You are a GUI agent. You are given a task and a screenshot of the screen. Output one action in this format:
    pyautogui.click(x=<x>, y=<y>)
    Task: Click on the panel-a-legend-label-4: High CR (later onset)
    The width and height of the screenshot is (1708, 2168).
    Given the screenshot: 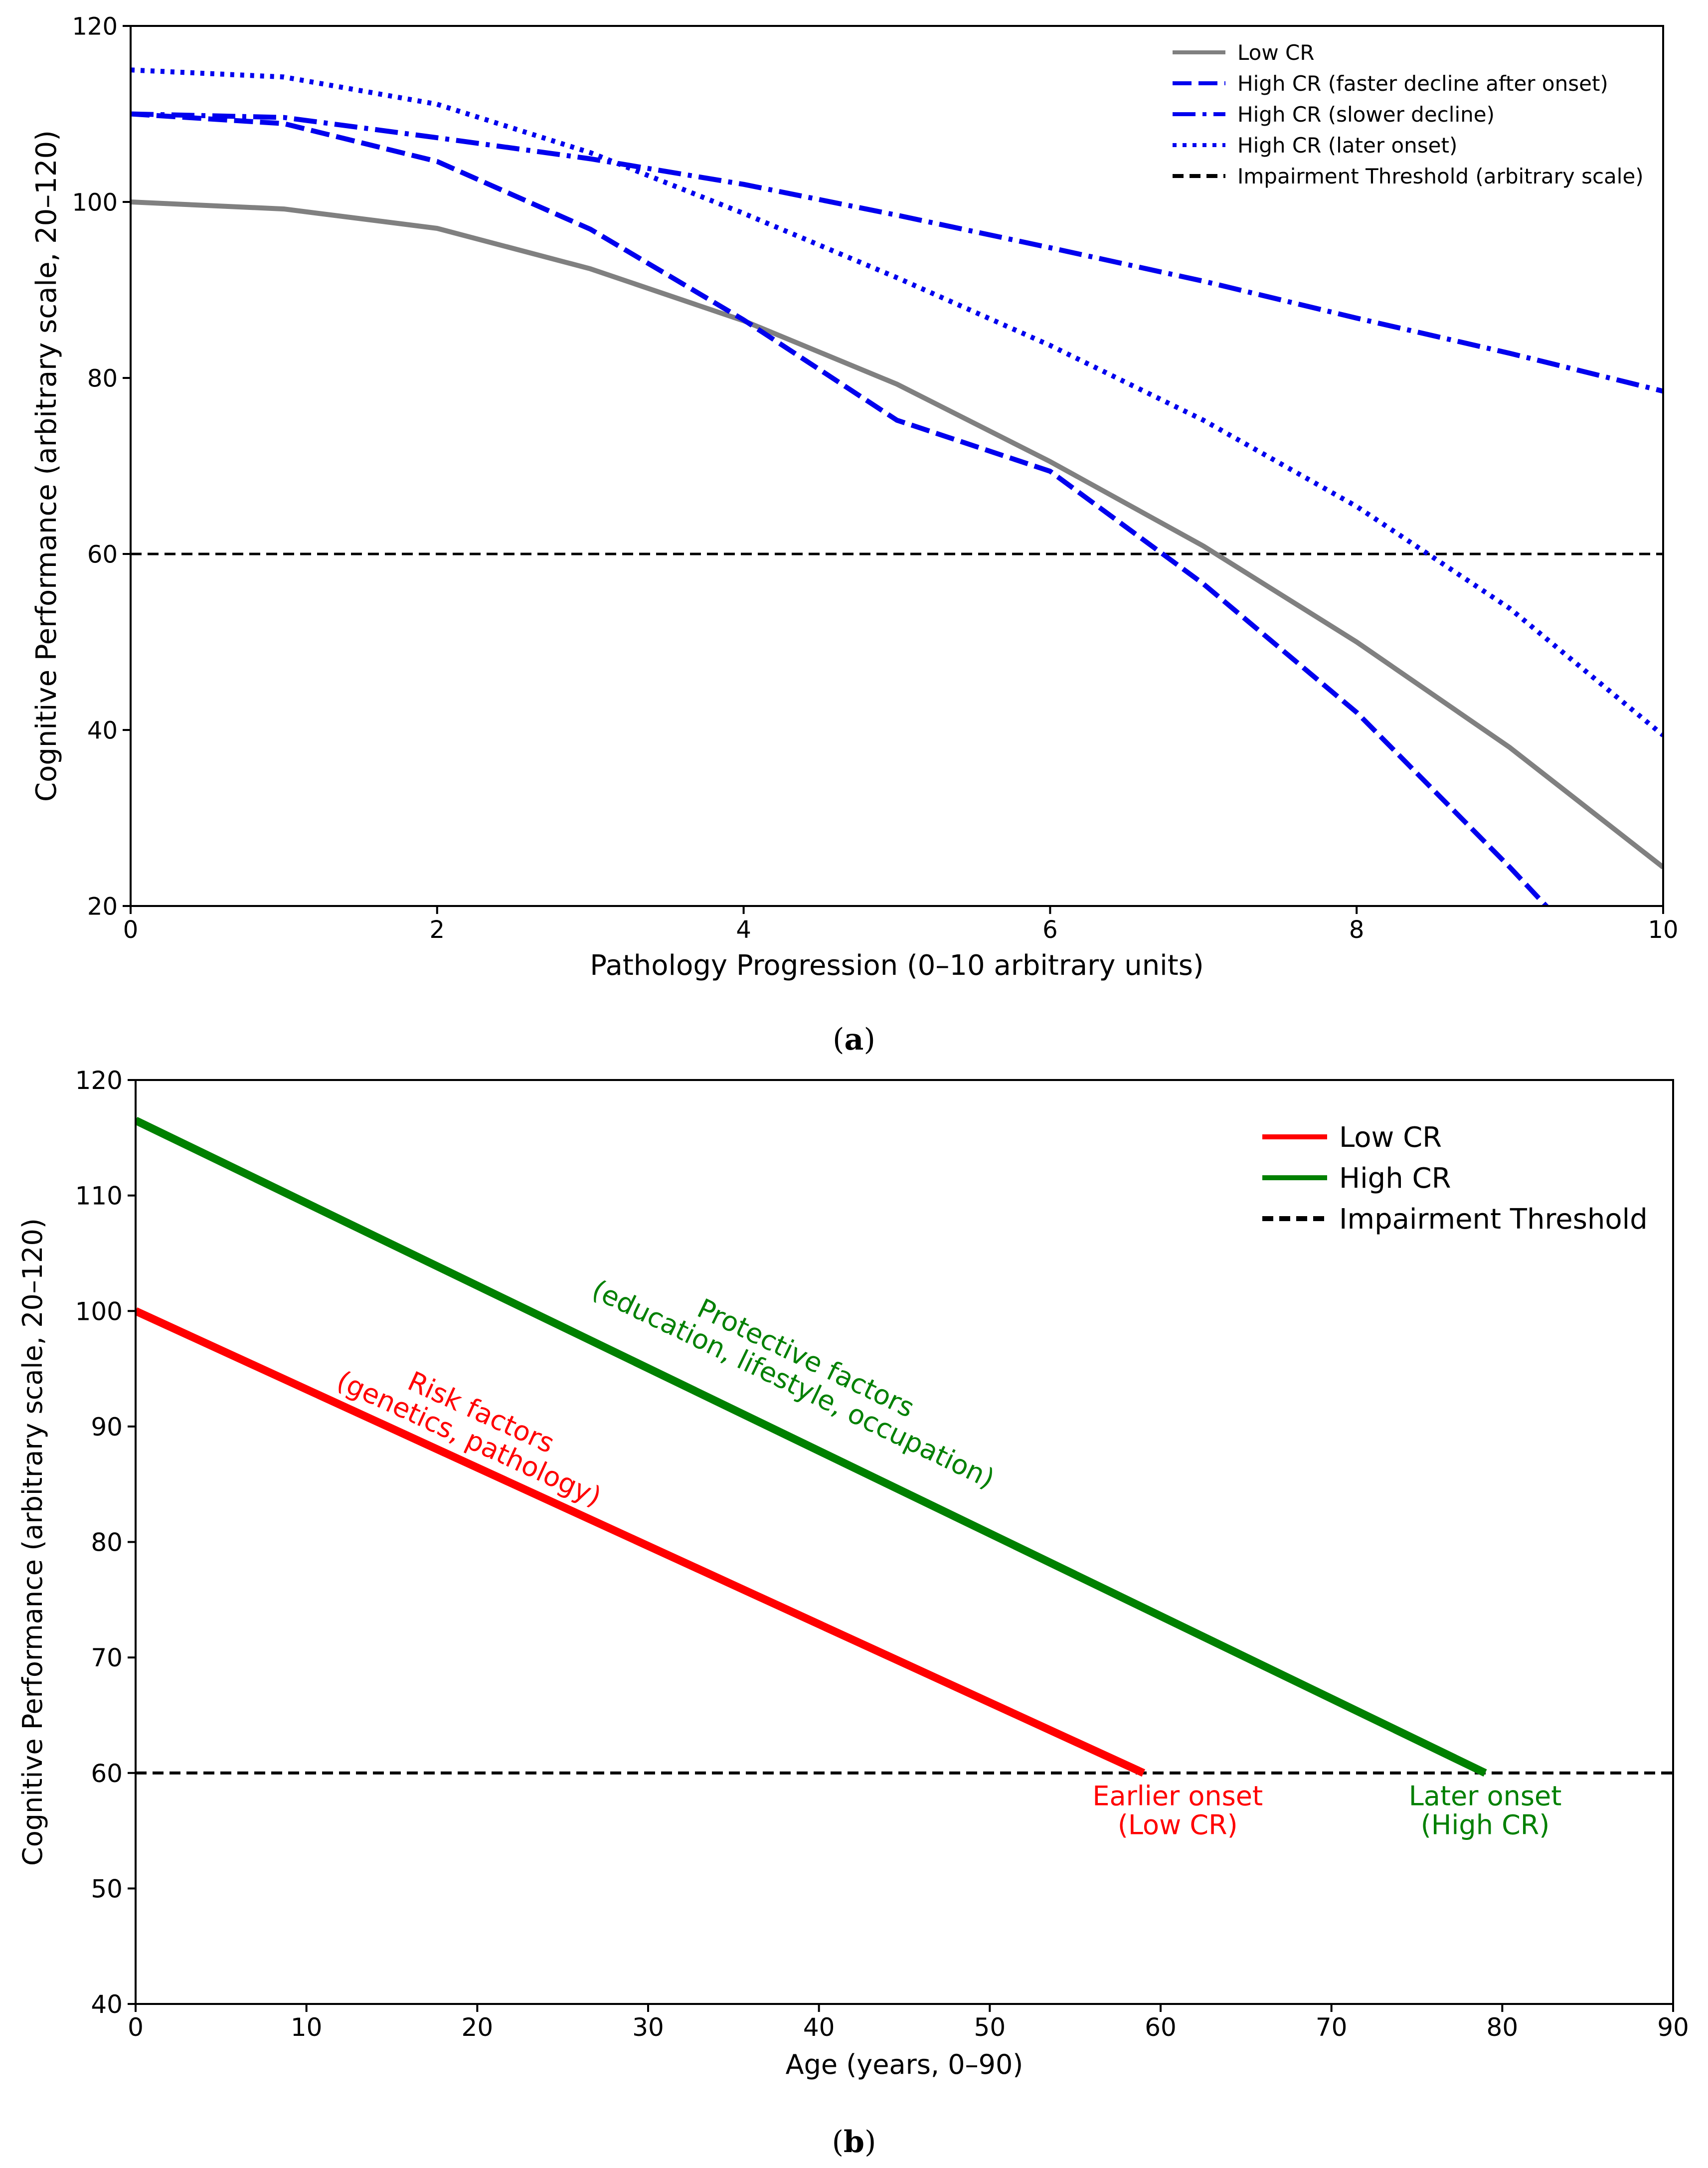 What is the action you would take?
    pyautogui.click(x=1347, y=145)
    